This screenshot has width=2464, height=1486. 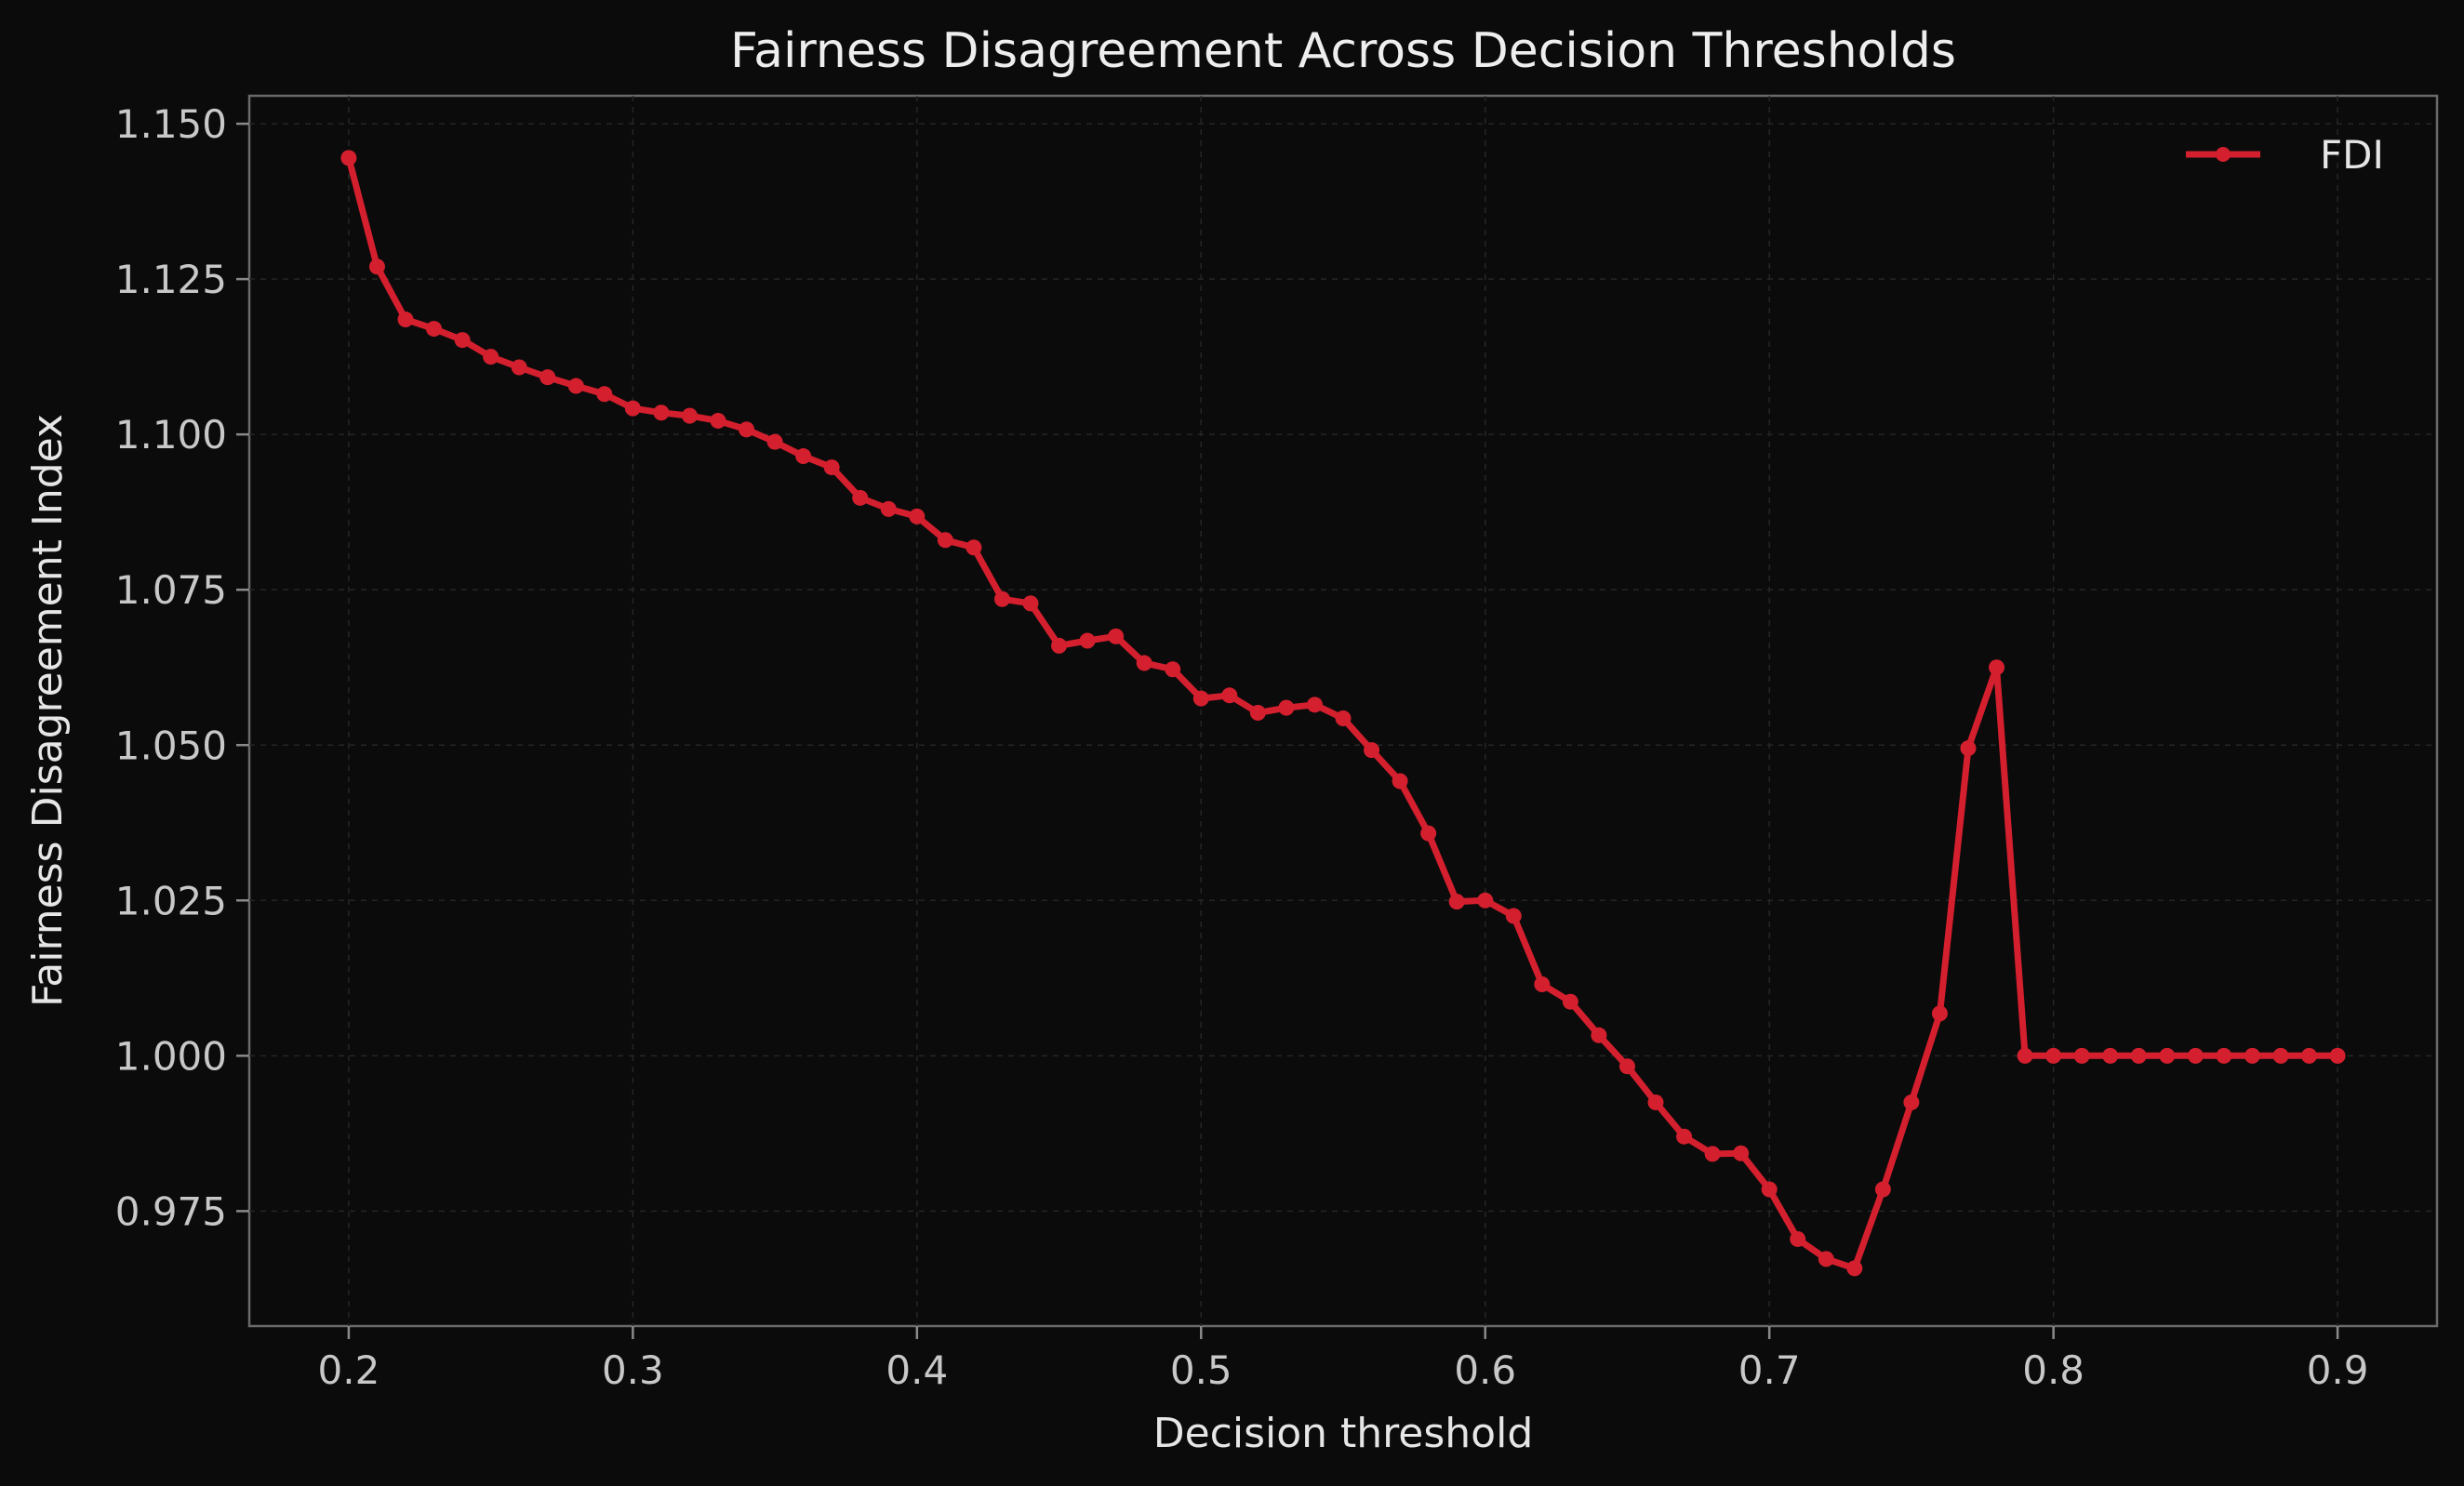 I want to click on y-axis-label: Fairness Disagreement Index, so click(x=48, y=710).